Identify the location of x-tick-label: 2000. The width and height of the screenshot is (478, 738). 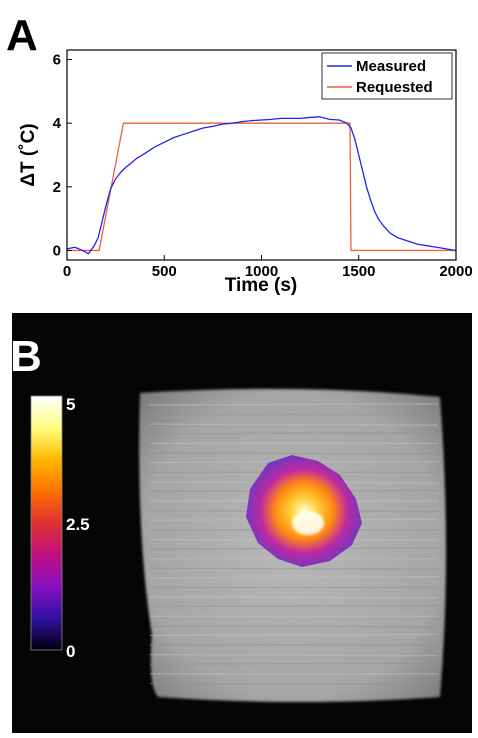
(455, 271).